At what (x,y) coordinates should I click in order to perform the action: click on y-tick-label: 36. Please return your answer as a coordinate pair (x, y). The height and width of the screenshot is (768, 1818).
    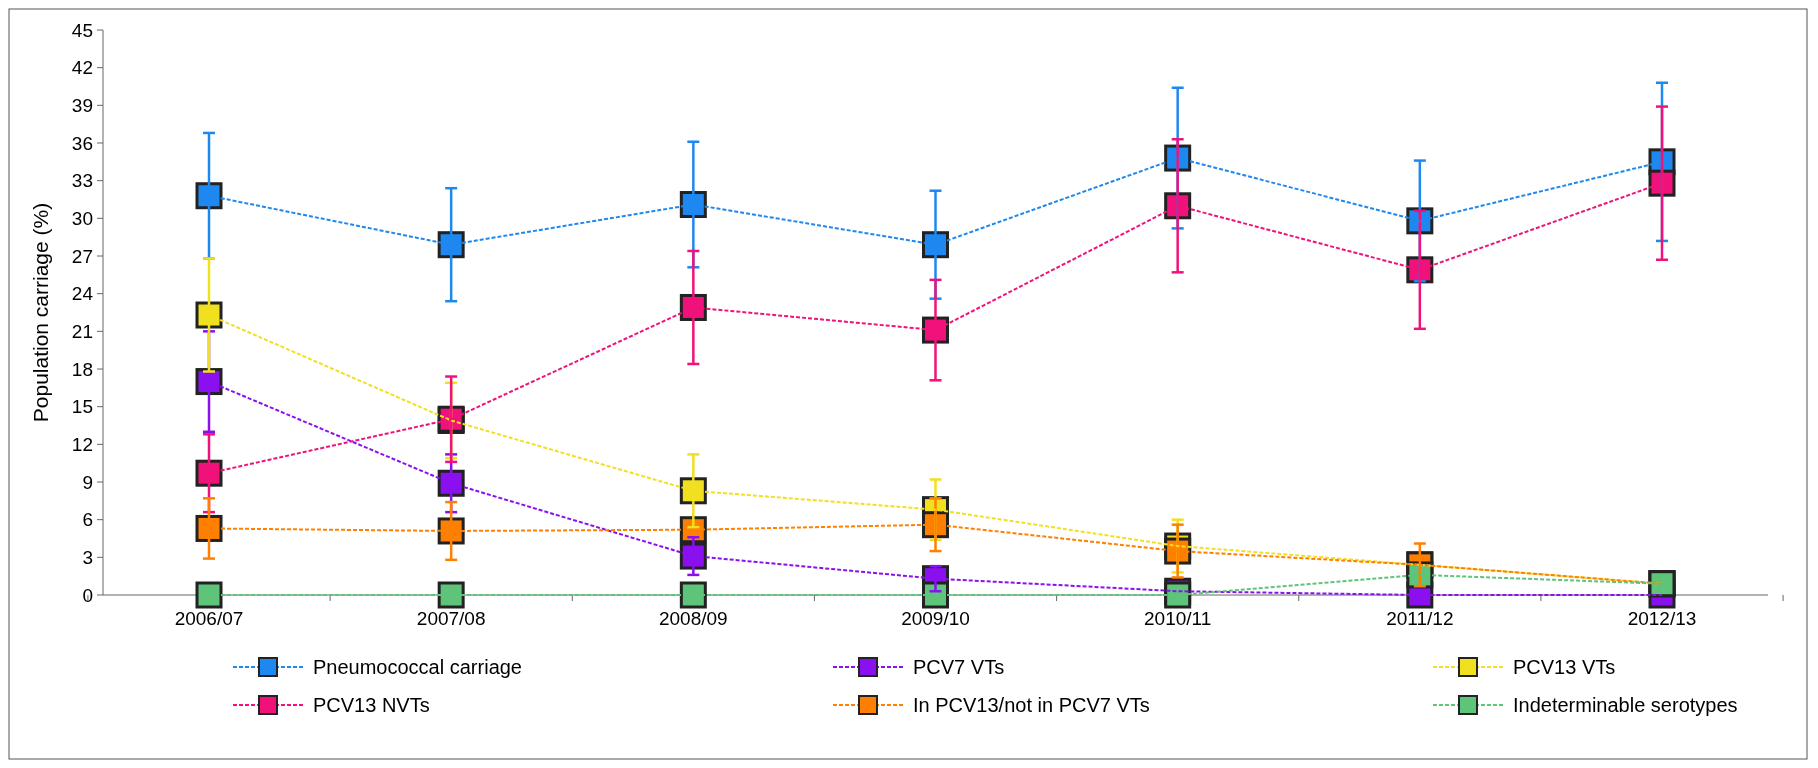
    Looking at the image, I should click on (82, 143).